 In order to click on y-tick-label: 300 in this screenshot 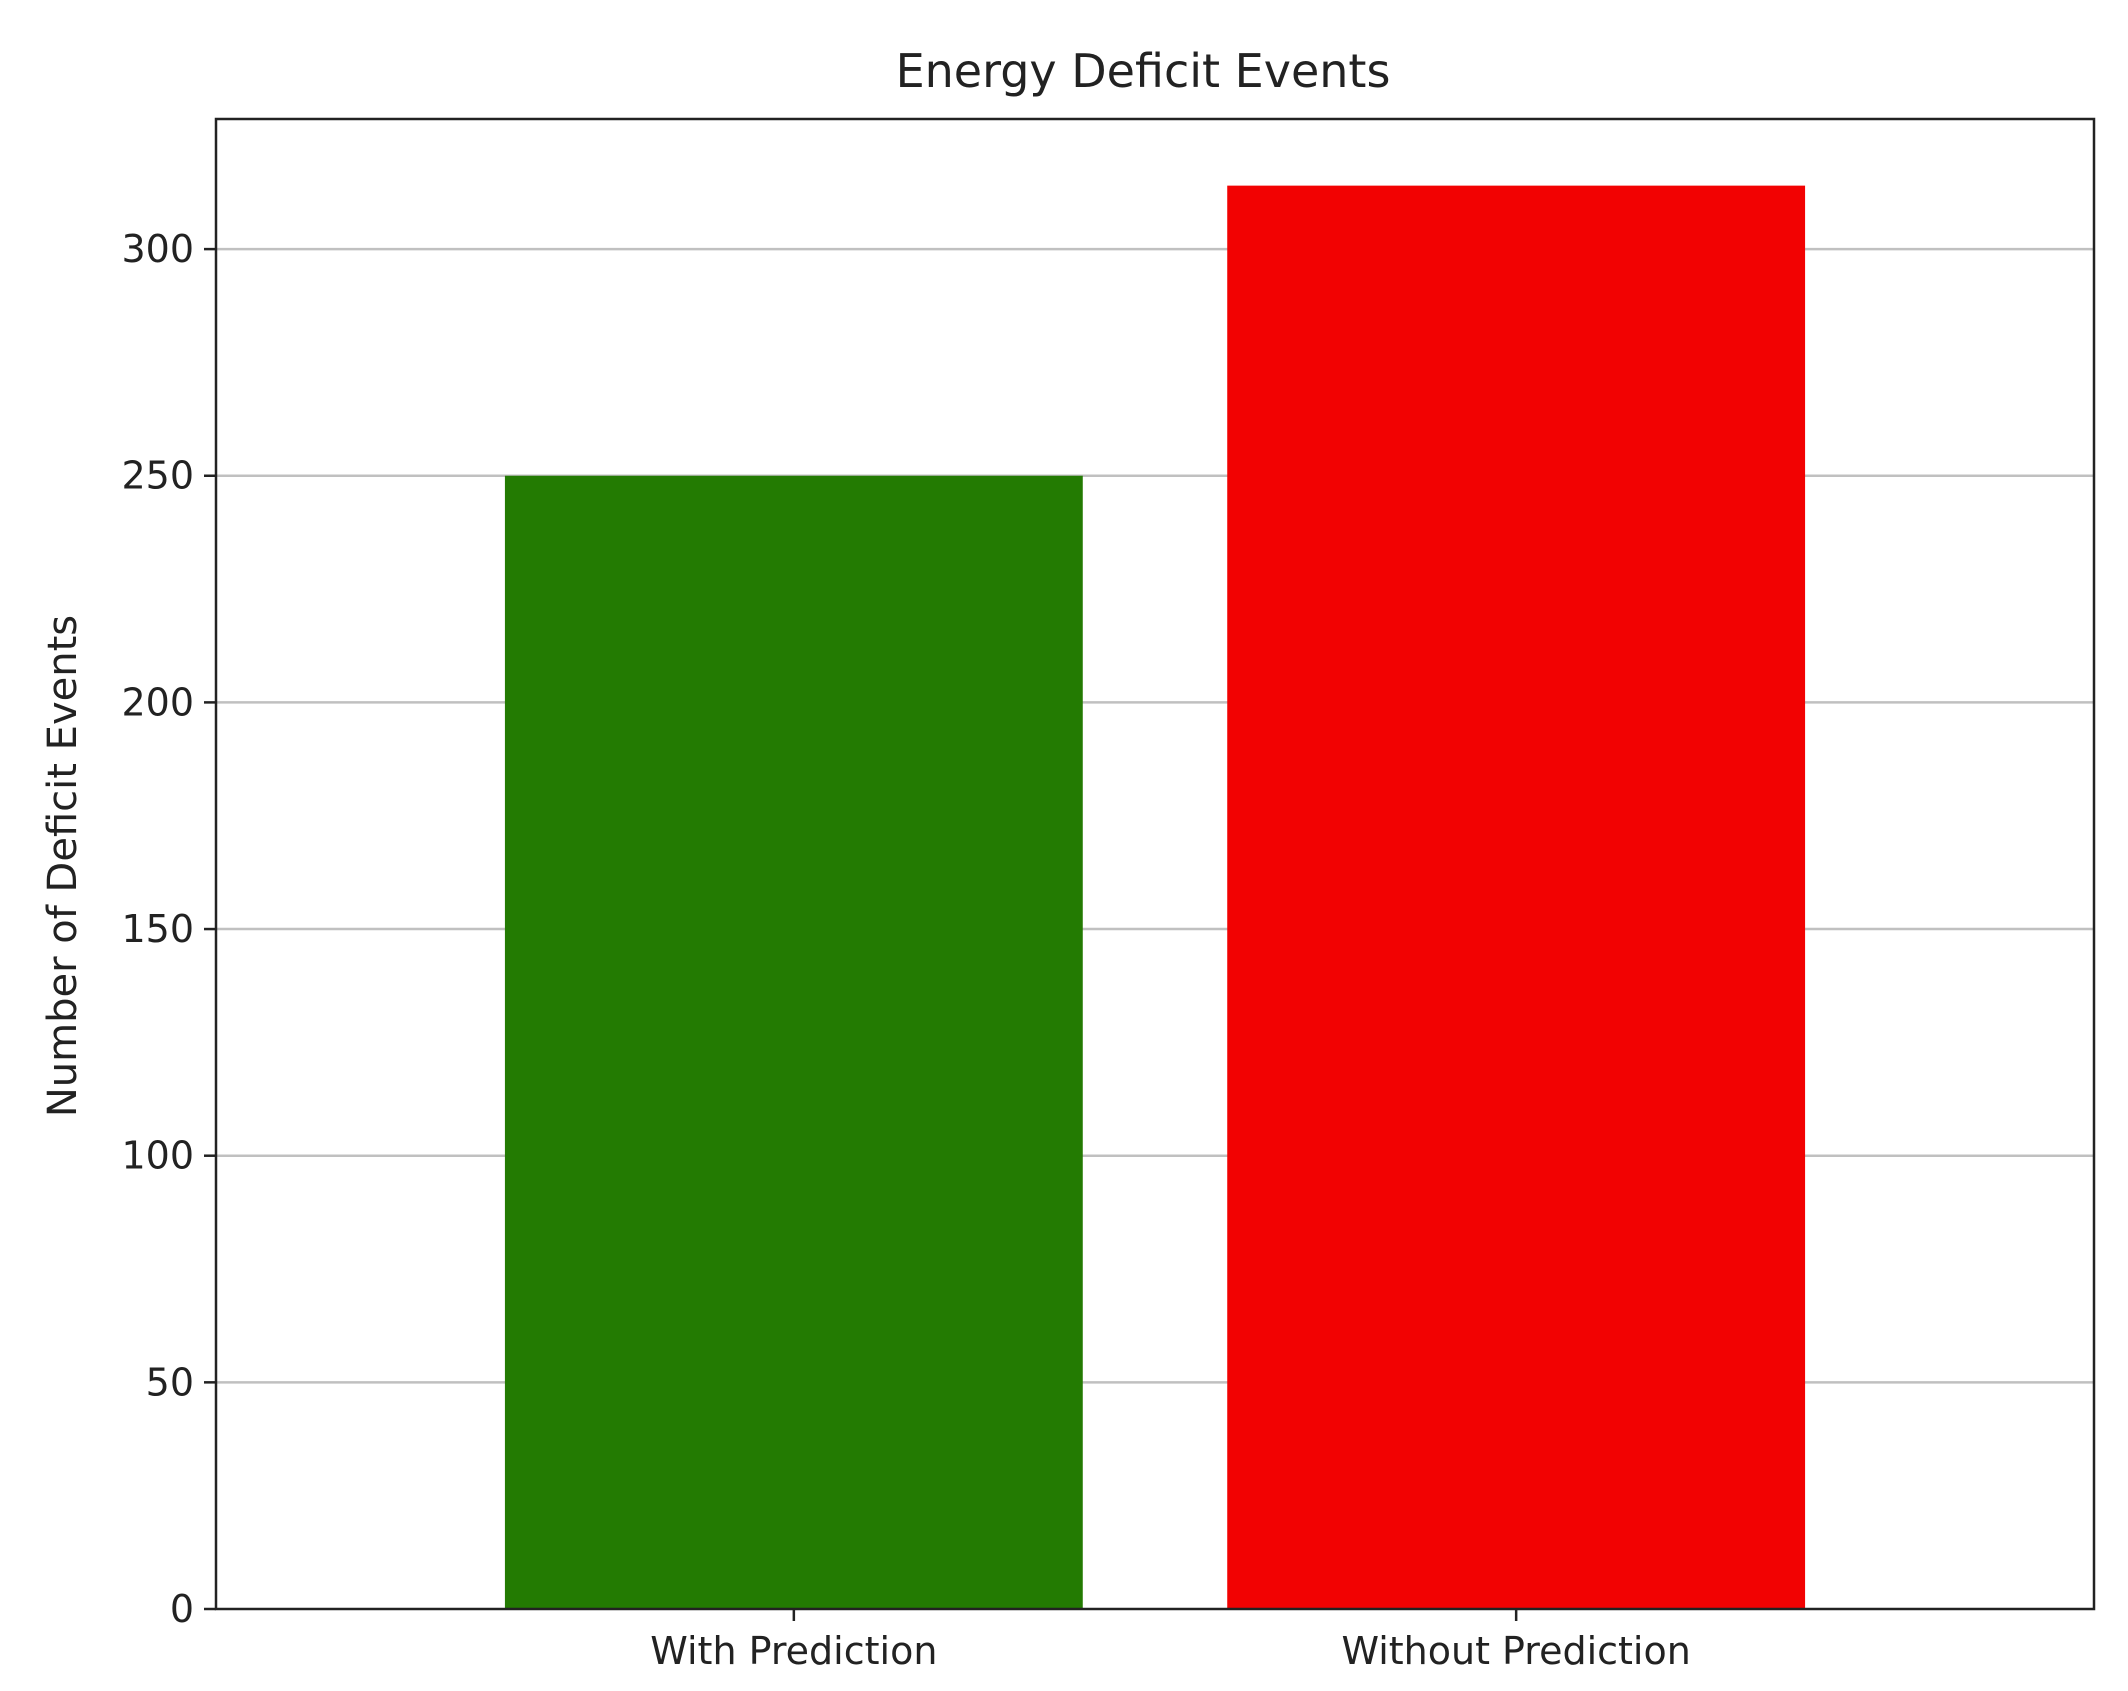, I will do `click(157, 249)`.